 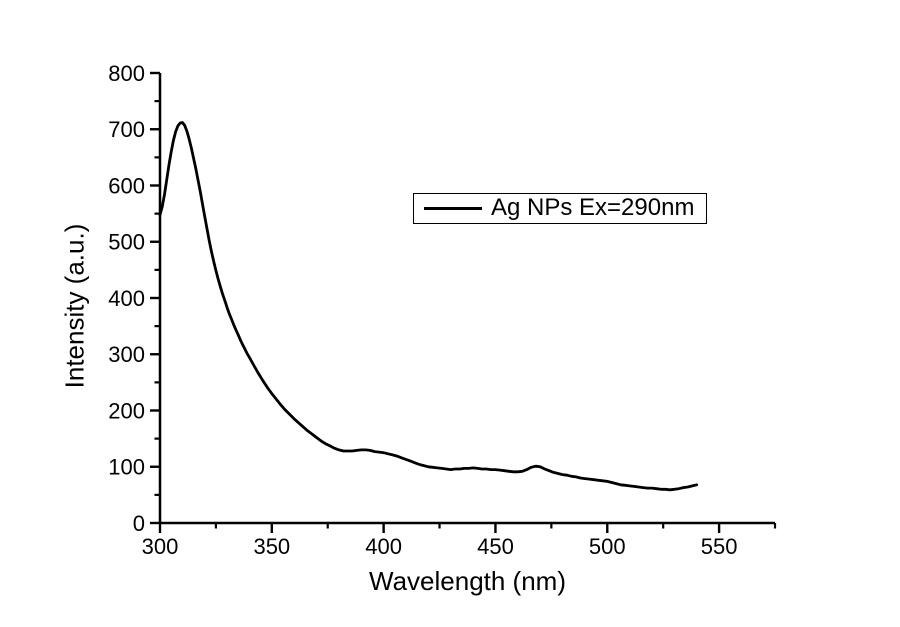 What do you see at coordinates (126, 354) in the screenshot?
I see `y-tick-label: 300` at bounding box center [126, 354].